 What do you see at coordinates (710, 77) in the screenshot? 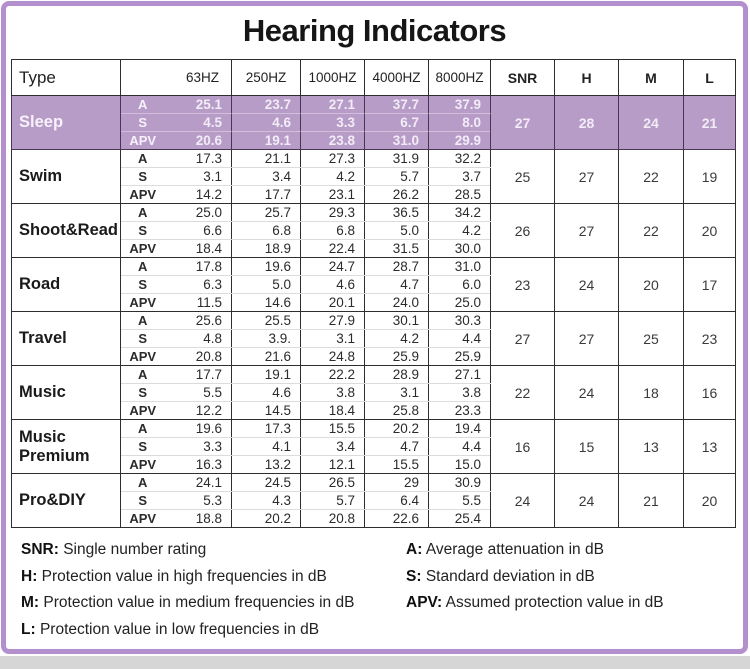
I see `header-l: L` at bounding box center [710, 77].